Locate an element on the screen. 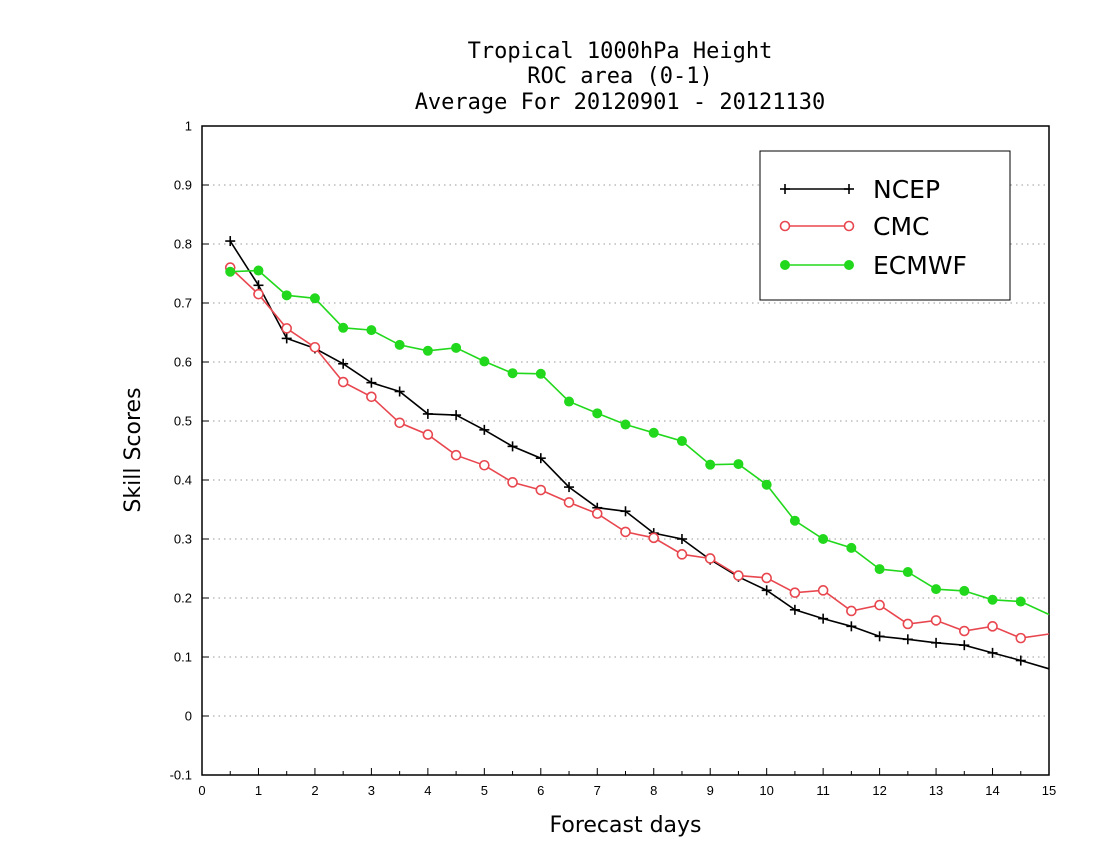  x-tick-label: 15 is located at coordinates (1049, 790).